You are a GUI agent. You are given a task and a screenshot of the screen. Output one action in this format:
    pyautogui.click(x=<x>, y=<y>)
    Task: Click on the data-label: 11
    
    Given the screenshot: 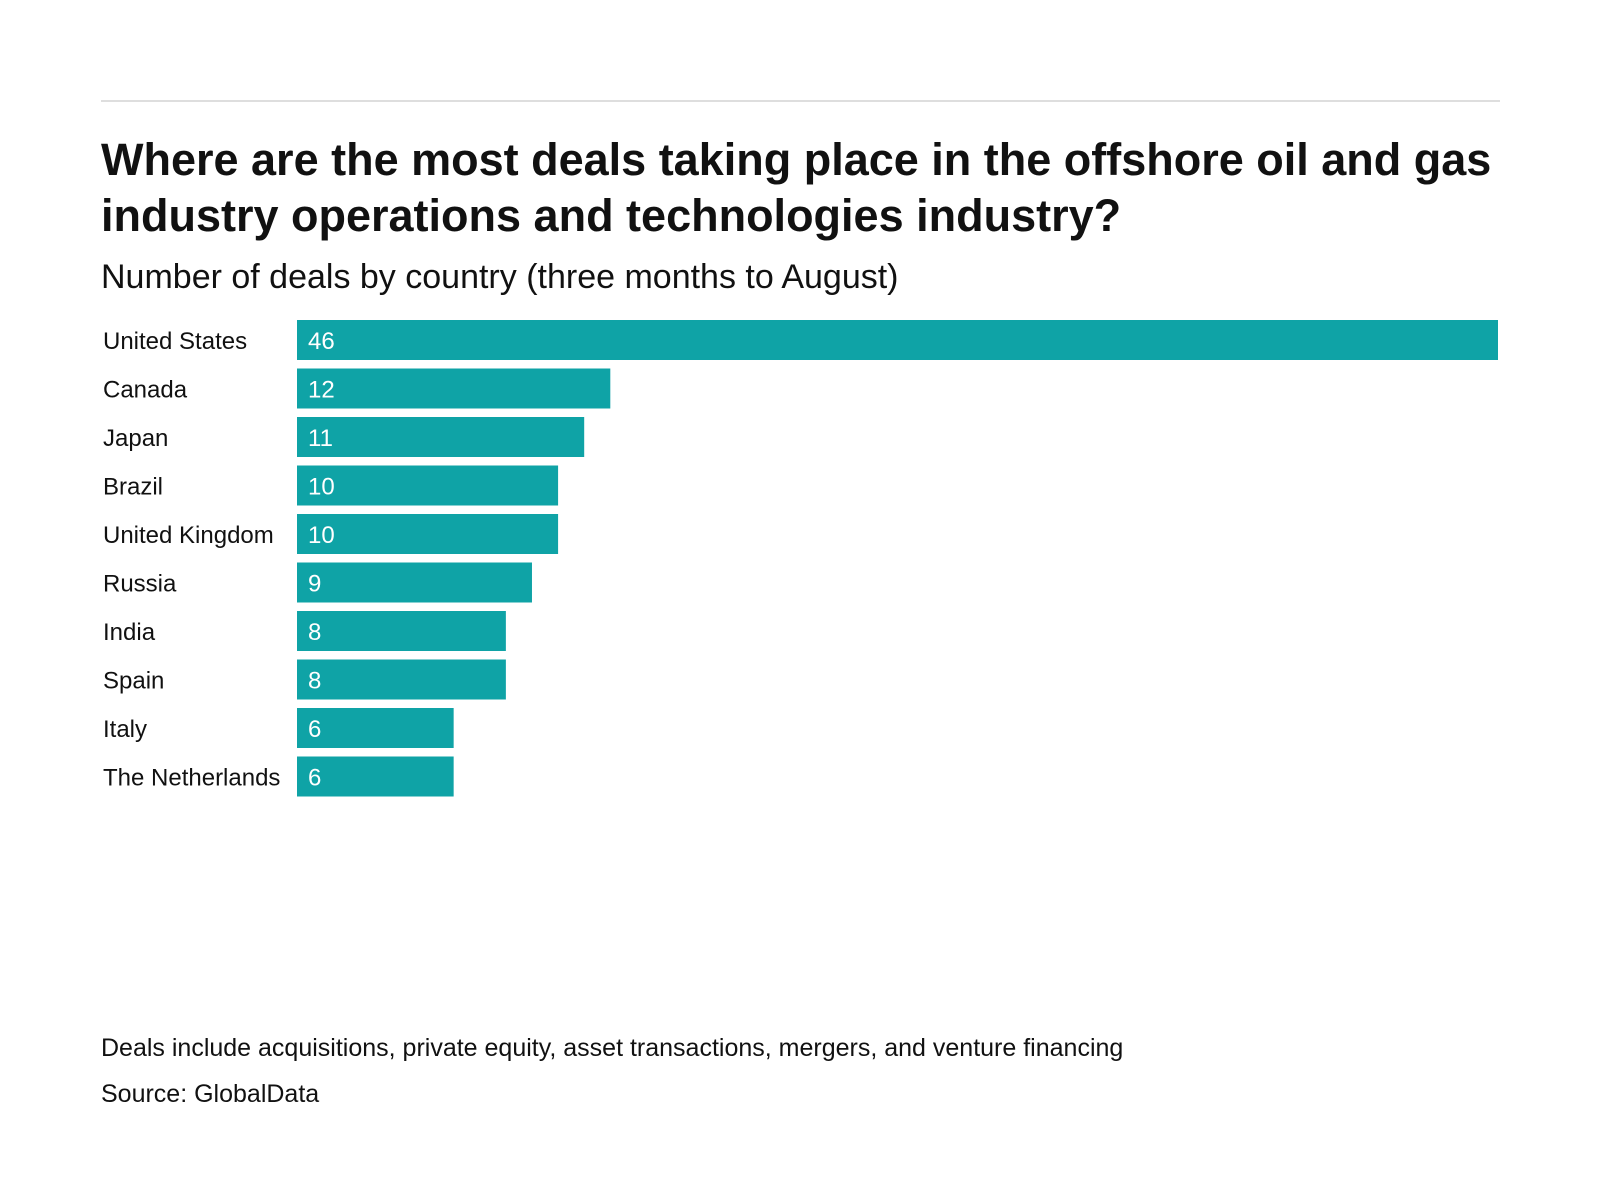 What is the action you would take?
    pyautogui.click(x=320, y=438)
    